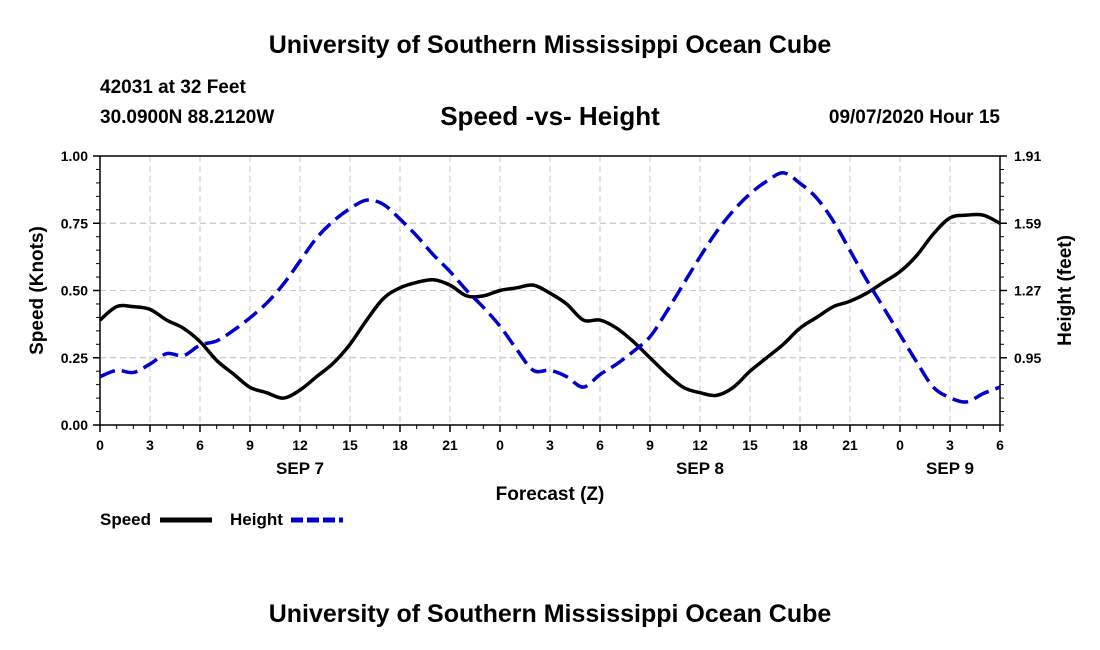  Describe the element at coordinates (74, 358) in the screenshot. I see `y-tick-label: 0.25` at that location.